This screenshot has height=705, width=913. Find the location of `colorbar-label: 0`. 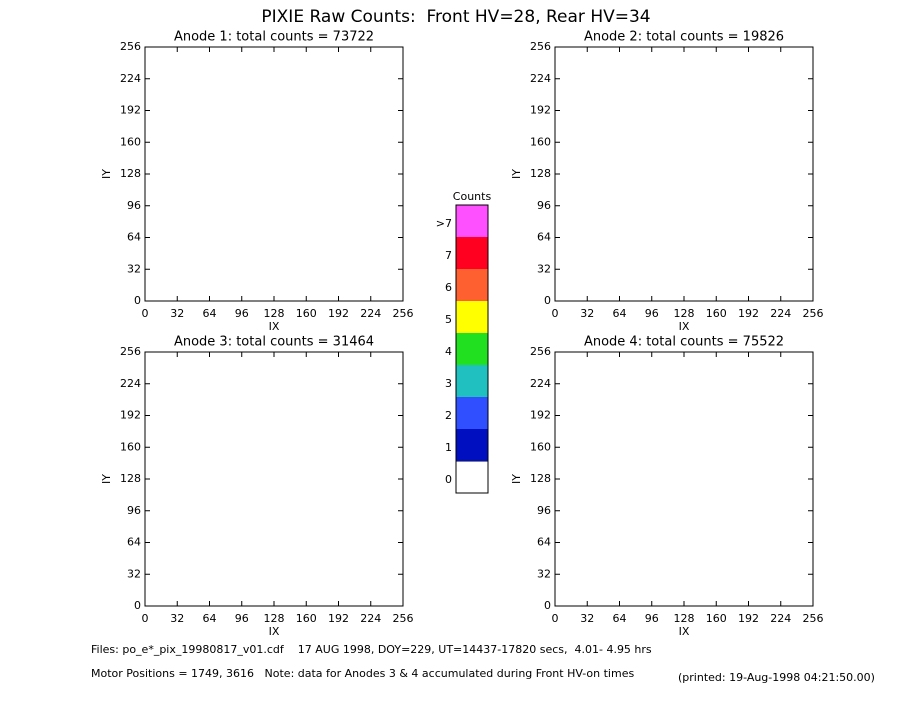

colorbar-label: 0 is located at coordinates (448, 479).